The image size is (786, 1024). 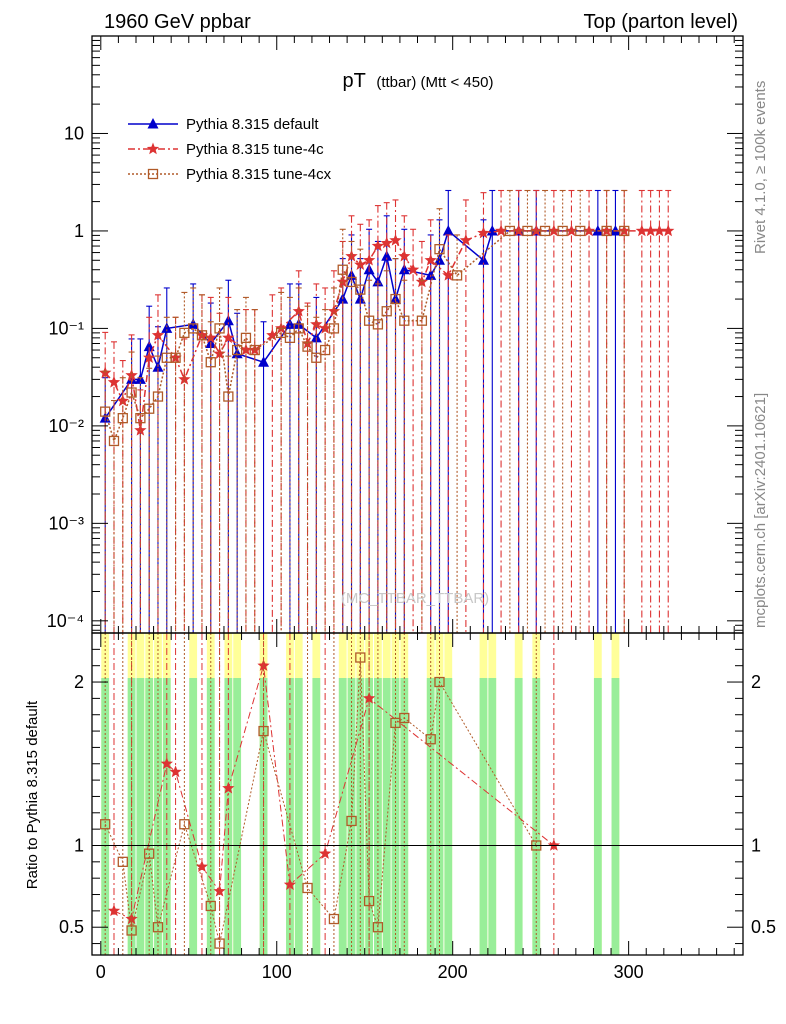 What do you see at coordinates (760, 510) in the screenshot?
I see `mcplots-label: mcplots.cern.ch [arXiv:2401.10621]` at bounding box center [760, 510].